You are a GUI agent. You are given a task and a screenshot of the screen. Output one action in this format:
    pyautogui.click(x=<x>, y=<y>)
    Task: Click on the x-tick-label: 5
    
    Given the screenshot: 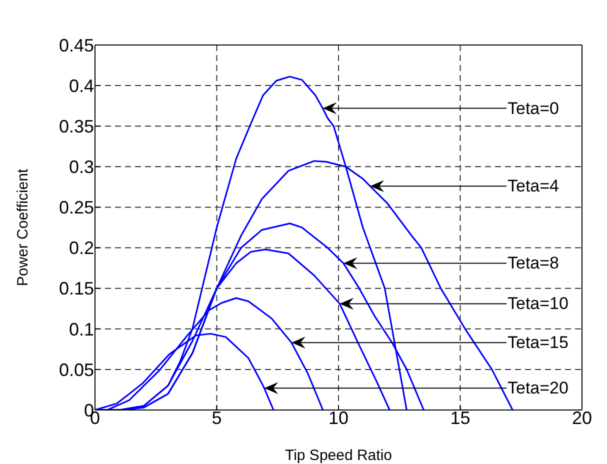 What is the action you would take?
    pyautogui.click(x=217, y=418)
    